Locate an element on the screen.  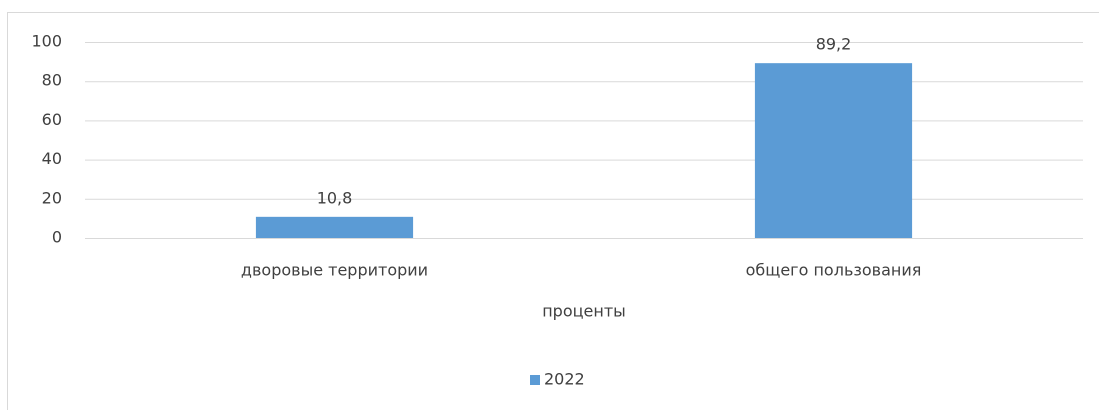
legend-label: 2022 is located at coordinates (564, 379).